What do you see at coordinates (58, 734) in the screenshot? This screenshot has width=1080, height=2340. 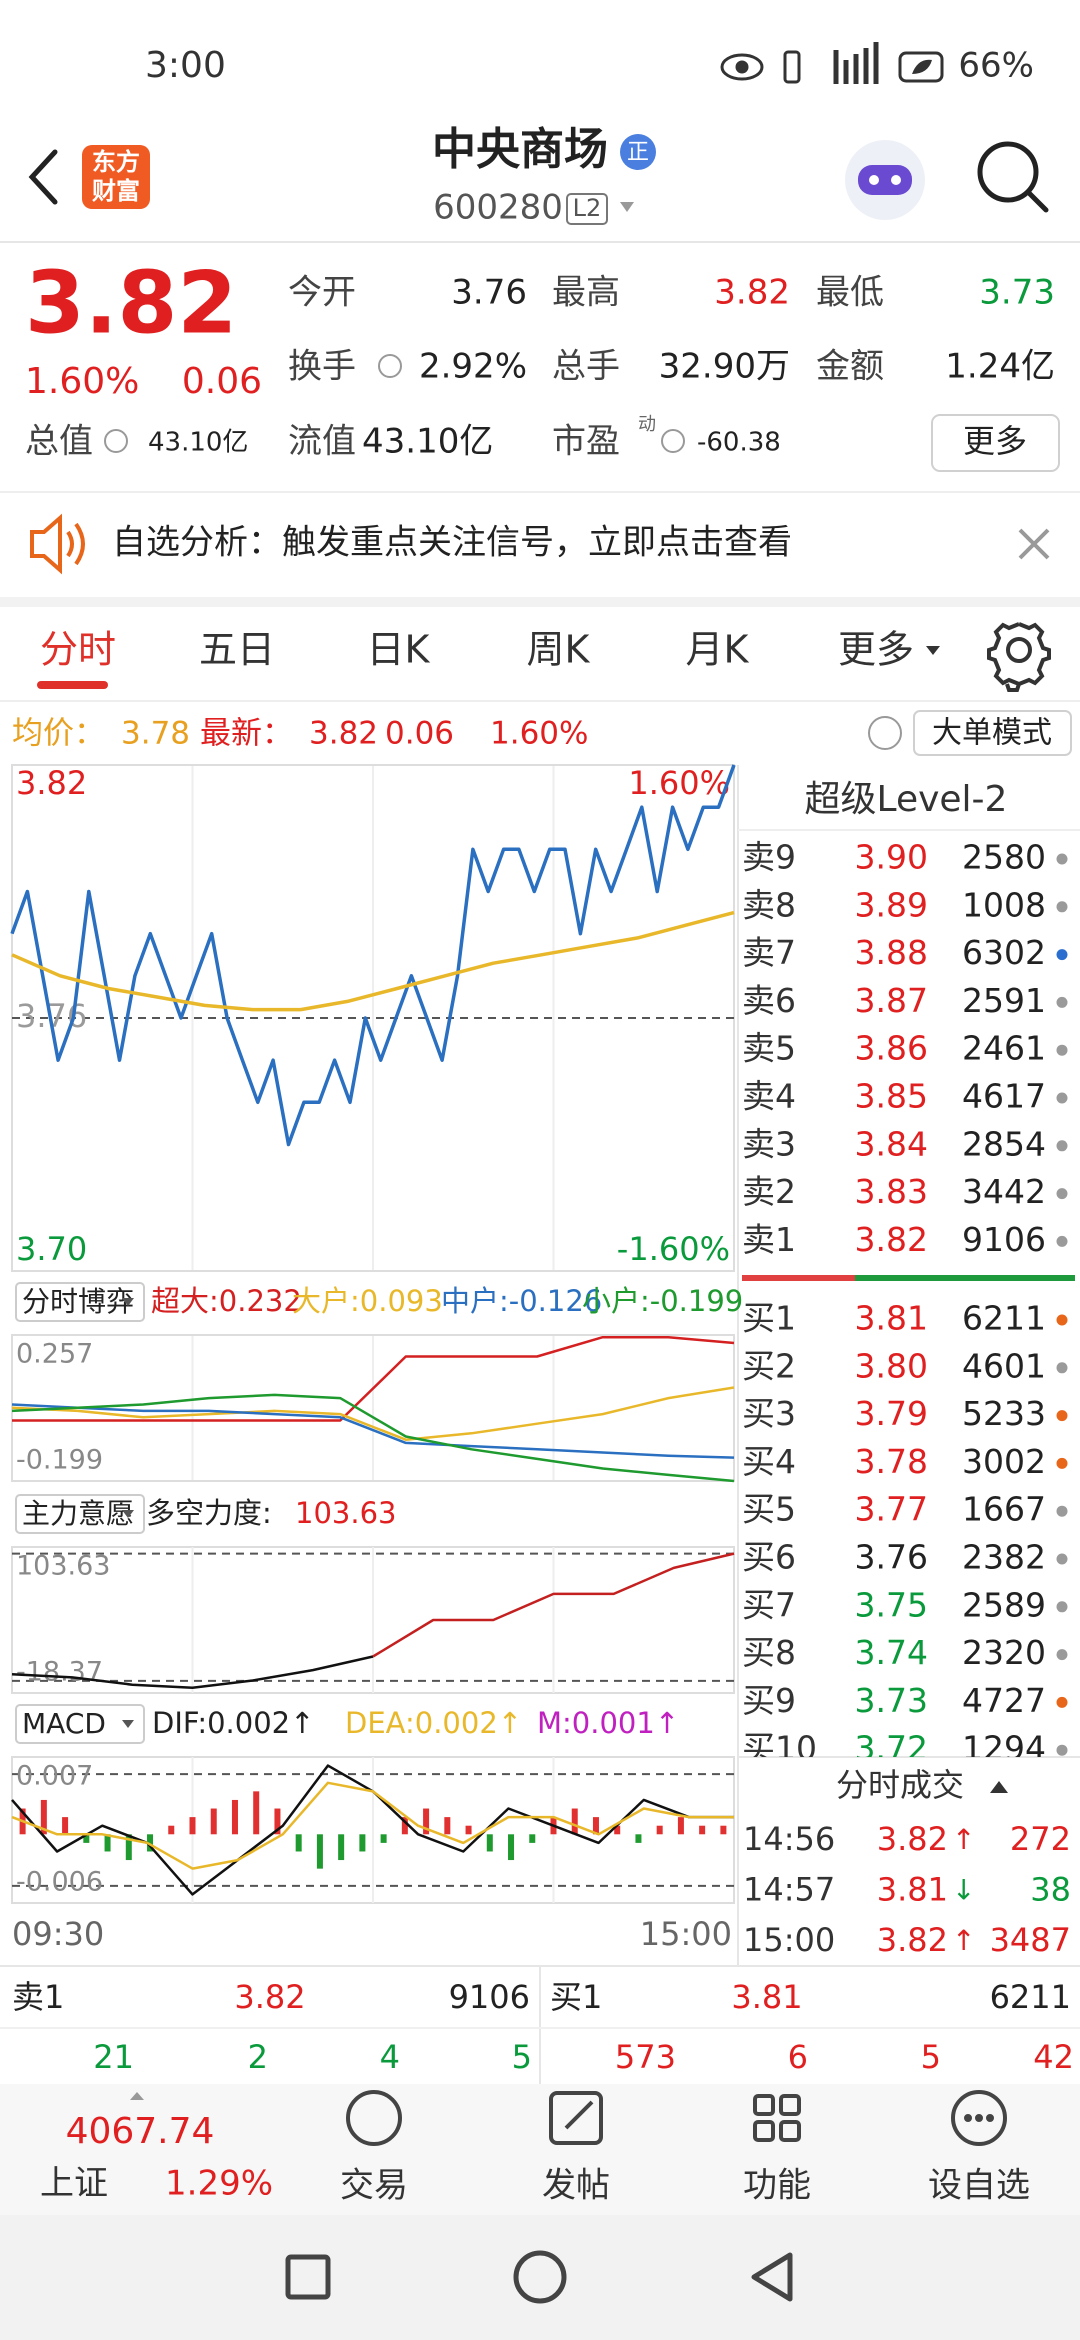 I see `avg-label: 均价：` at bounding box center [58, 734].